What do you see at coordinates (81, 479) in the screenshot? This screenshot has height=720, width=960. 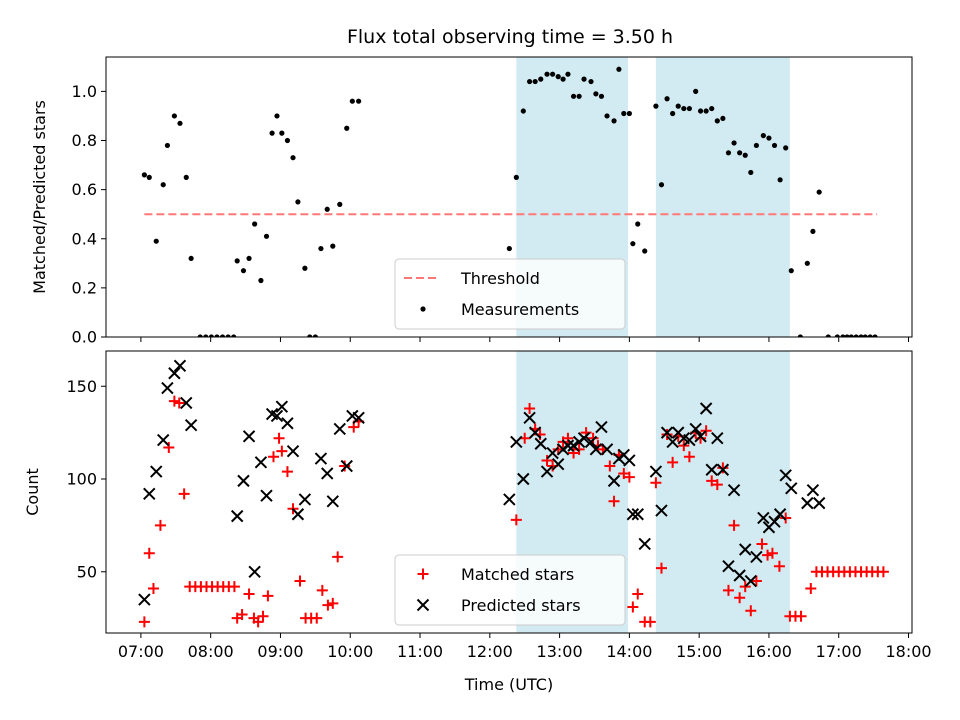 I see `y-tick-label: 100` at bounding box center [81, 479].